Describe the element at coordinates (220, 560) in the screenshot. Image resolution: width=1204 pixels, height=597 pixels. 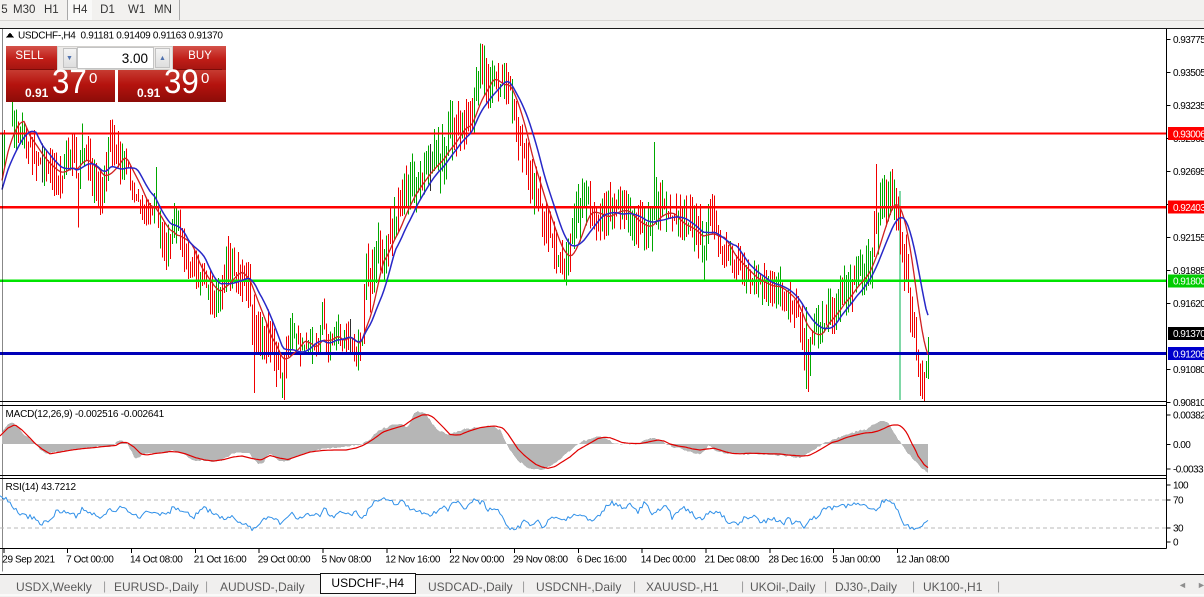
I see `svg-text: 21 Oct 16:00` at that location.